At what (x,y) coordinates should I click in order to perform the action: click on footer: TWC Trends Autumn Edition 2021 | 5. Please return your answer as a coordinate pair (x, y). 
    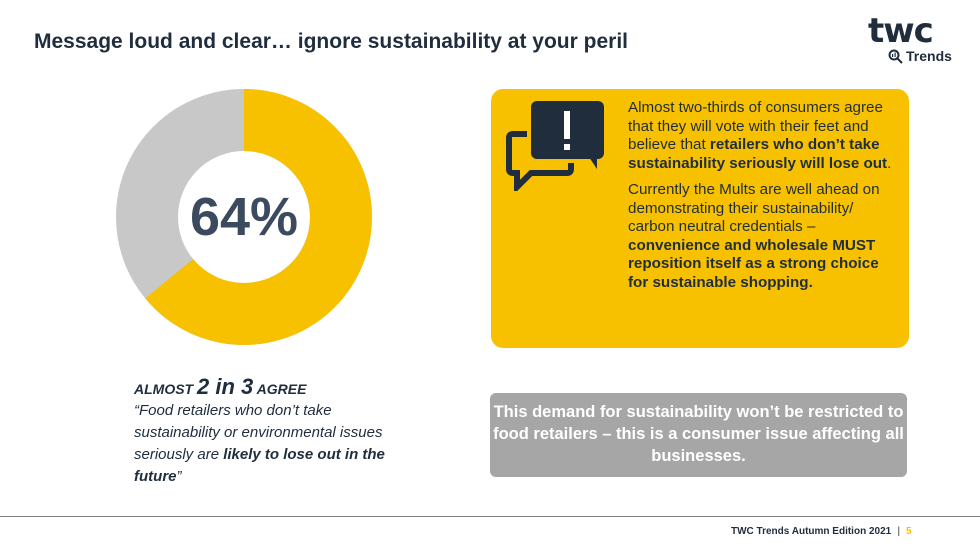
    Looking at the image, I should click on (821, 531).